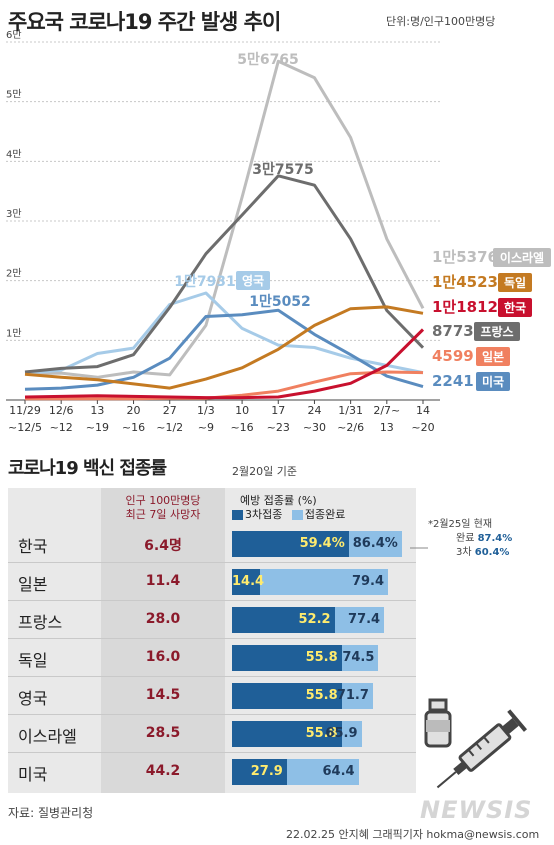 The width and height of the screenshot is (554, 845). What do you see at coordinates (170, 410) in the screenshot?
I see `x-tick-label: 27` at bounding box center [170, 410].